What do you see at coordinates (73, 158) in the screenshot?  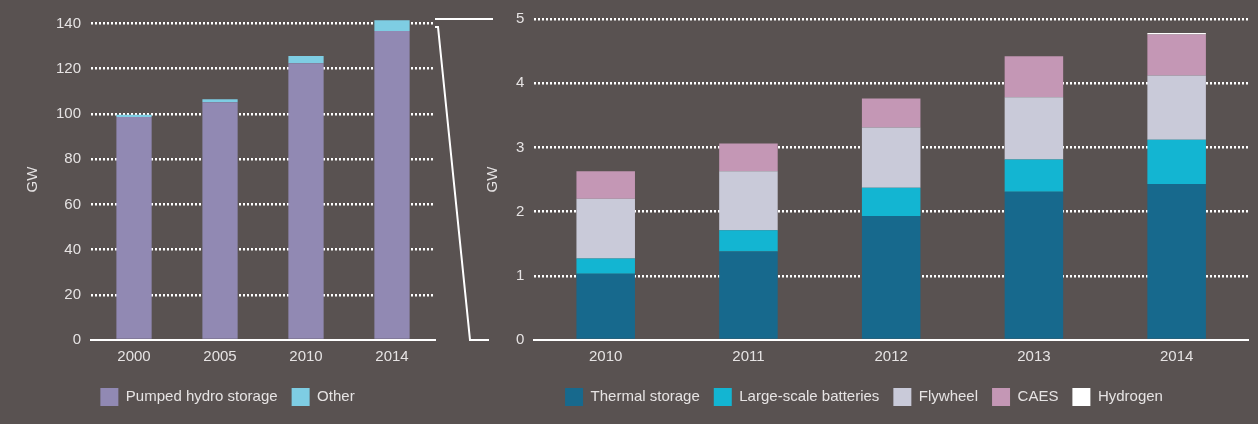 I see `y-tick-label: 80` at bounding box center [73, 158].